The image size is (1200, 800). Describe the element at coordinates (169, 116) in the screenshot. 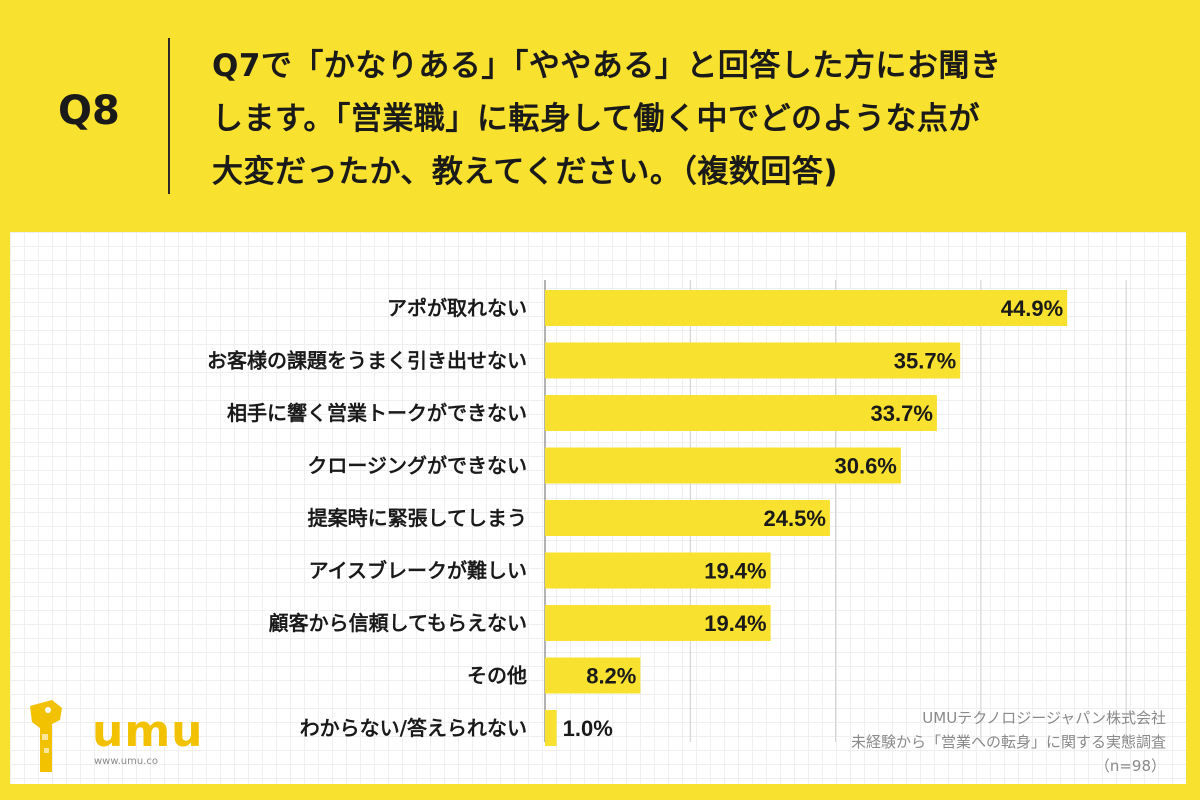

I see `header-divider` at that location.